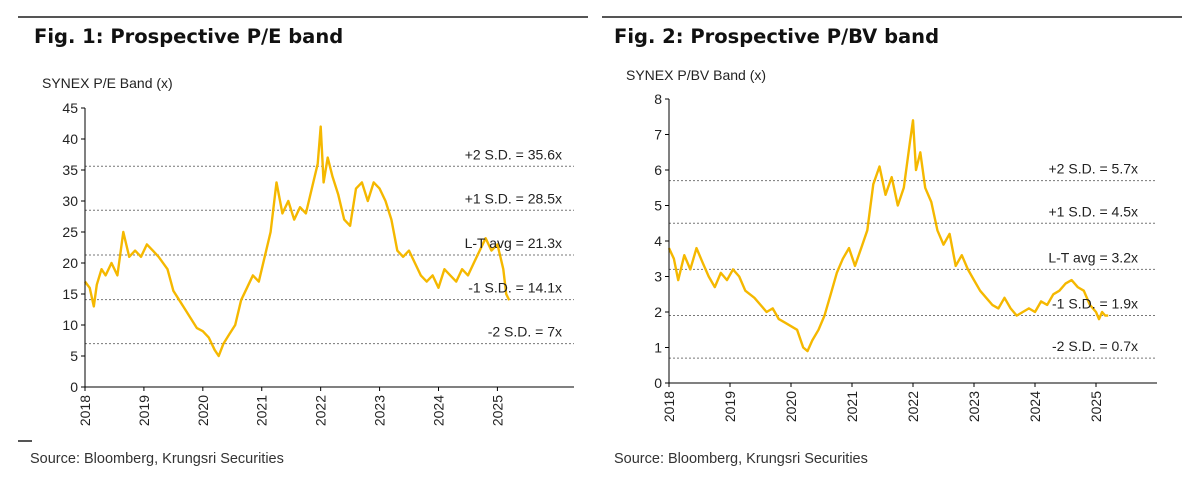 This screenshot has width=1200, height=489. I want to click on y-tick-label: 1, so click(658, 348).